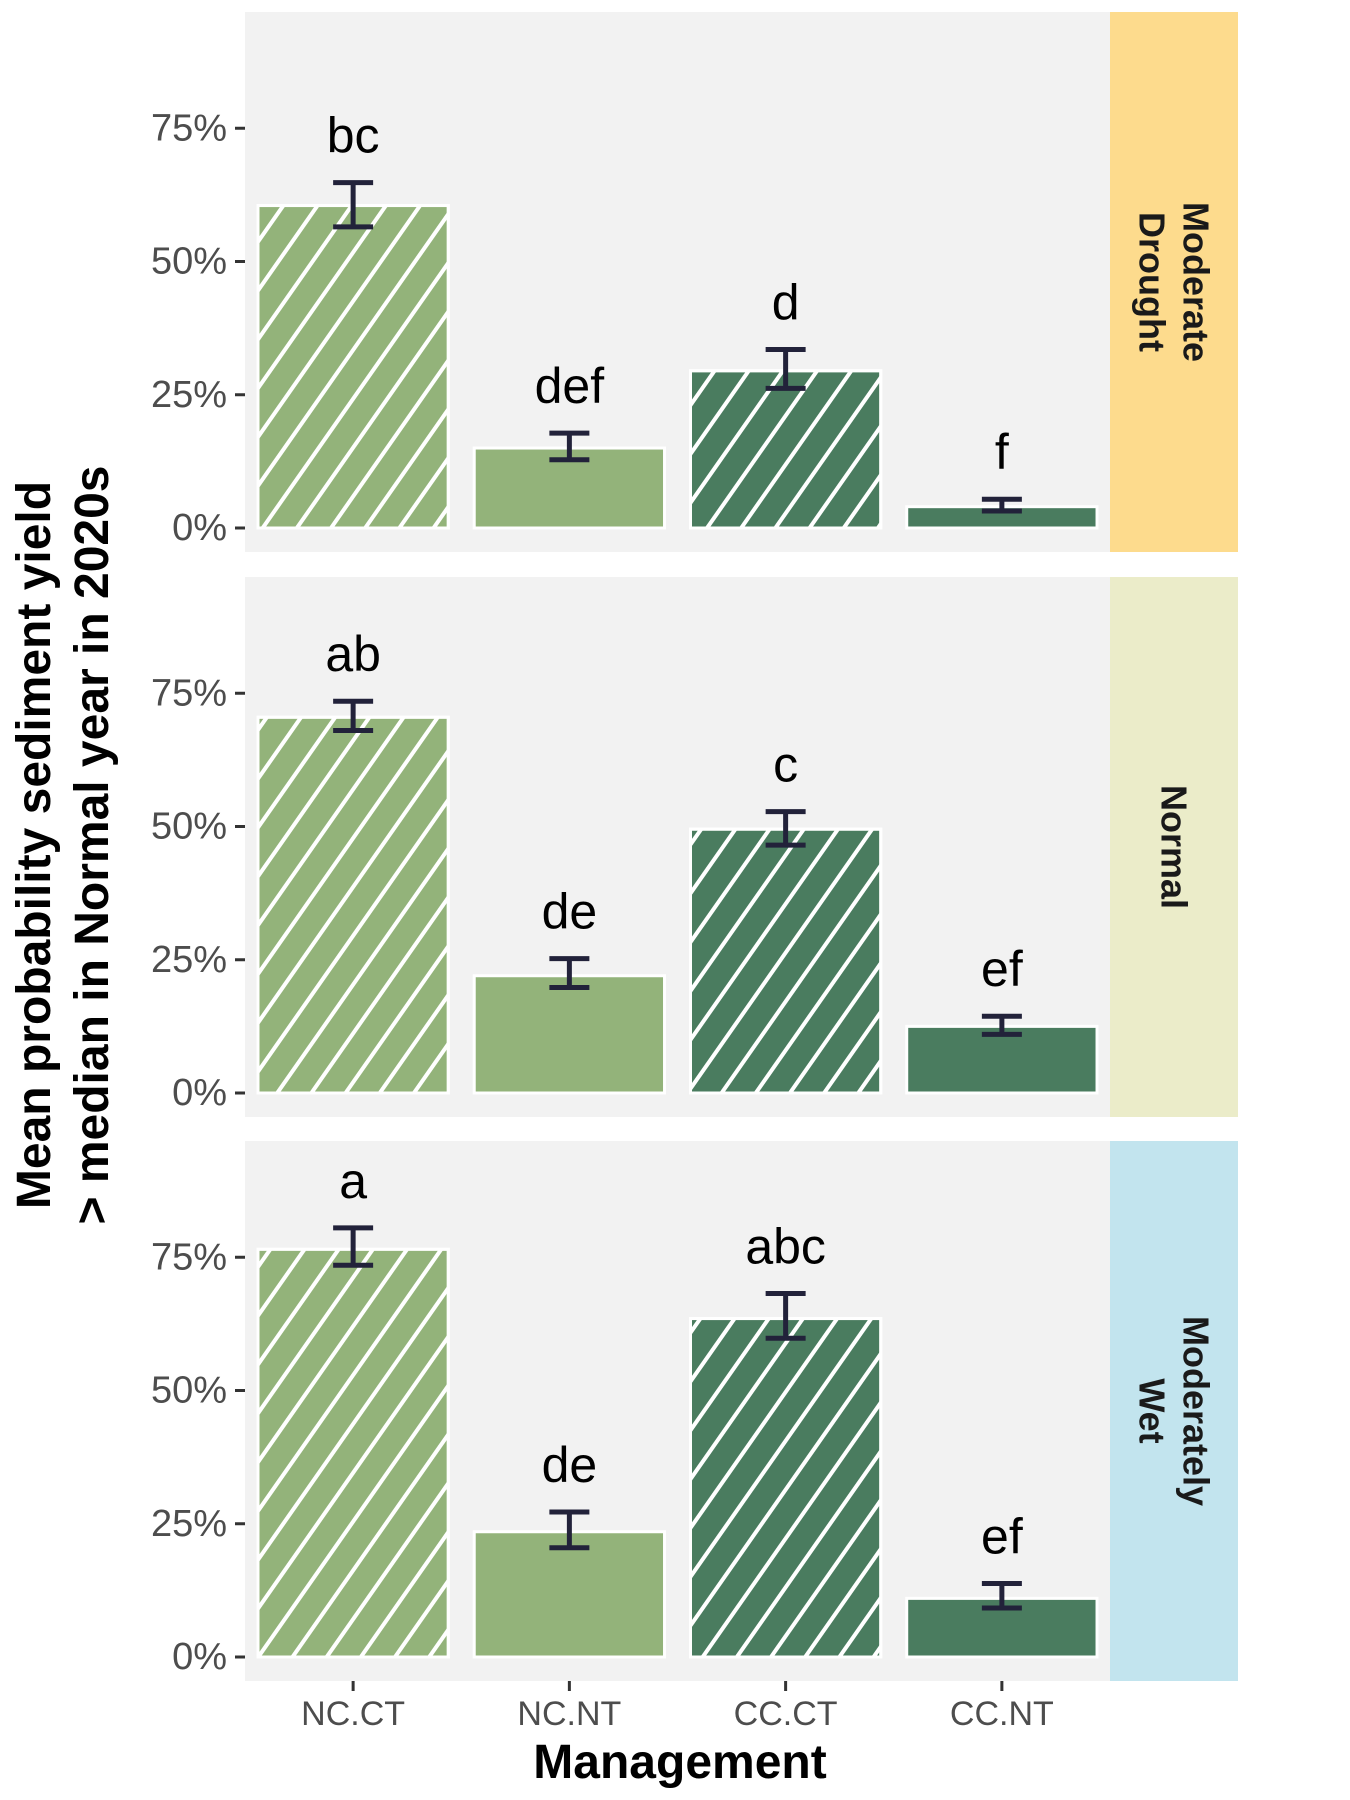  I want to click on y-axis-title-line-1: Mean probability sediment yield, so click(34, 845).